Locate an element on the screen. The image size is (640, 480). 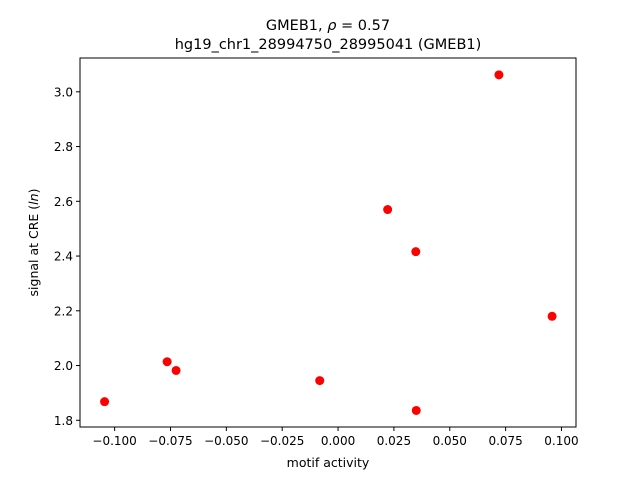
y-tick-label: 2.2 is located at coordinates (63, 311).